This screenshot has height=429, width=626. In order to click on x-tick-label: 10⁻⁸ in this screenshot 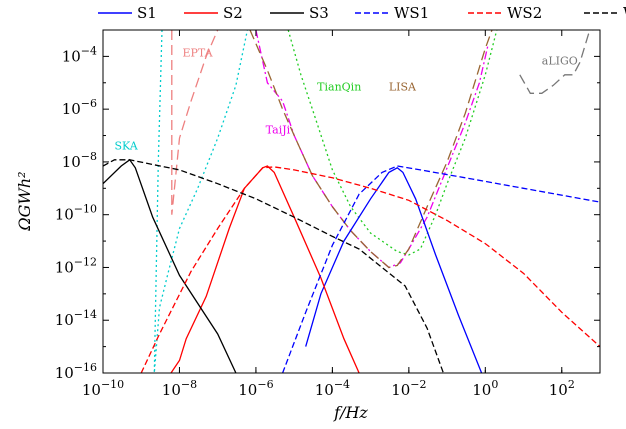, I will do `click(179, 388)`.